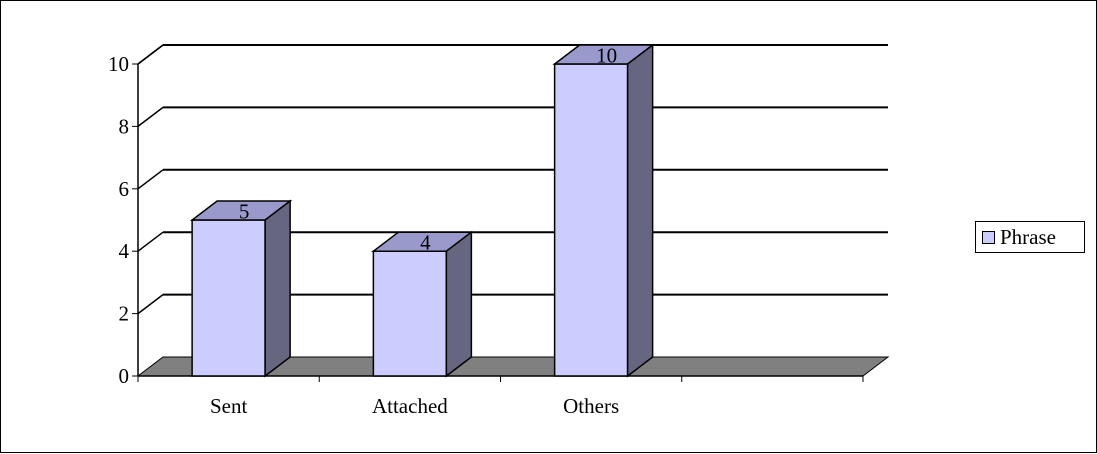  Describe the element at coordinates (229, 406) in the screenshot. I see `x-tick-label: Sent` at that location.